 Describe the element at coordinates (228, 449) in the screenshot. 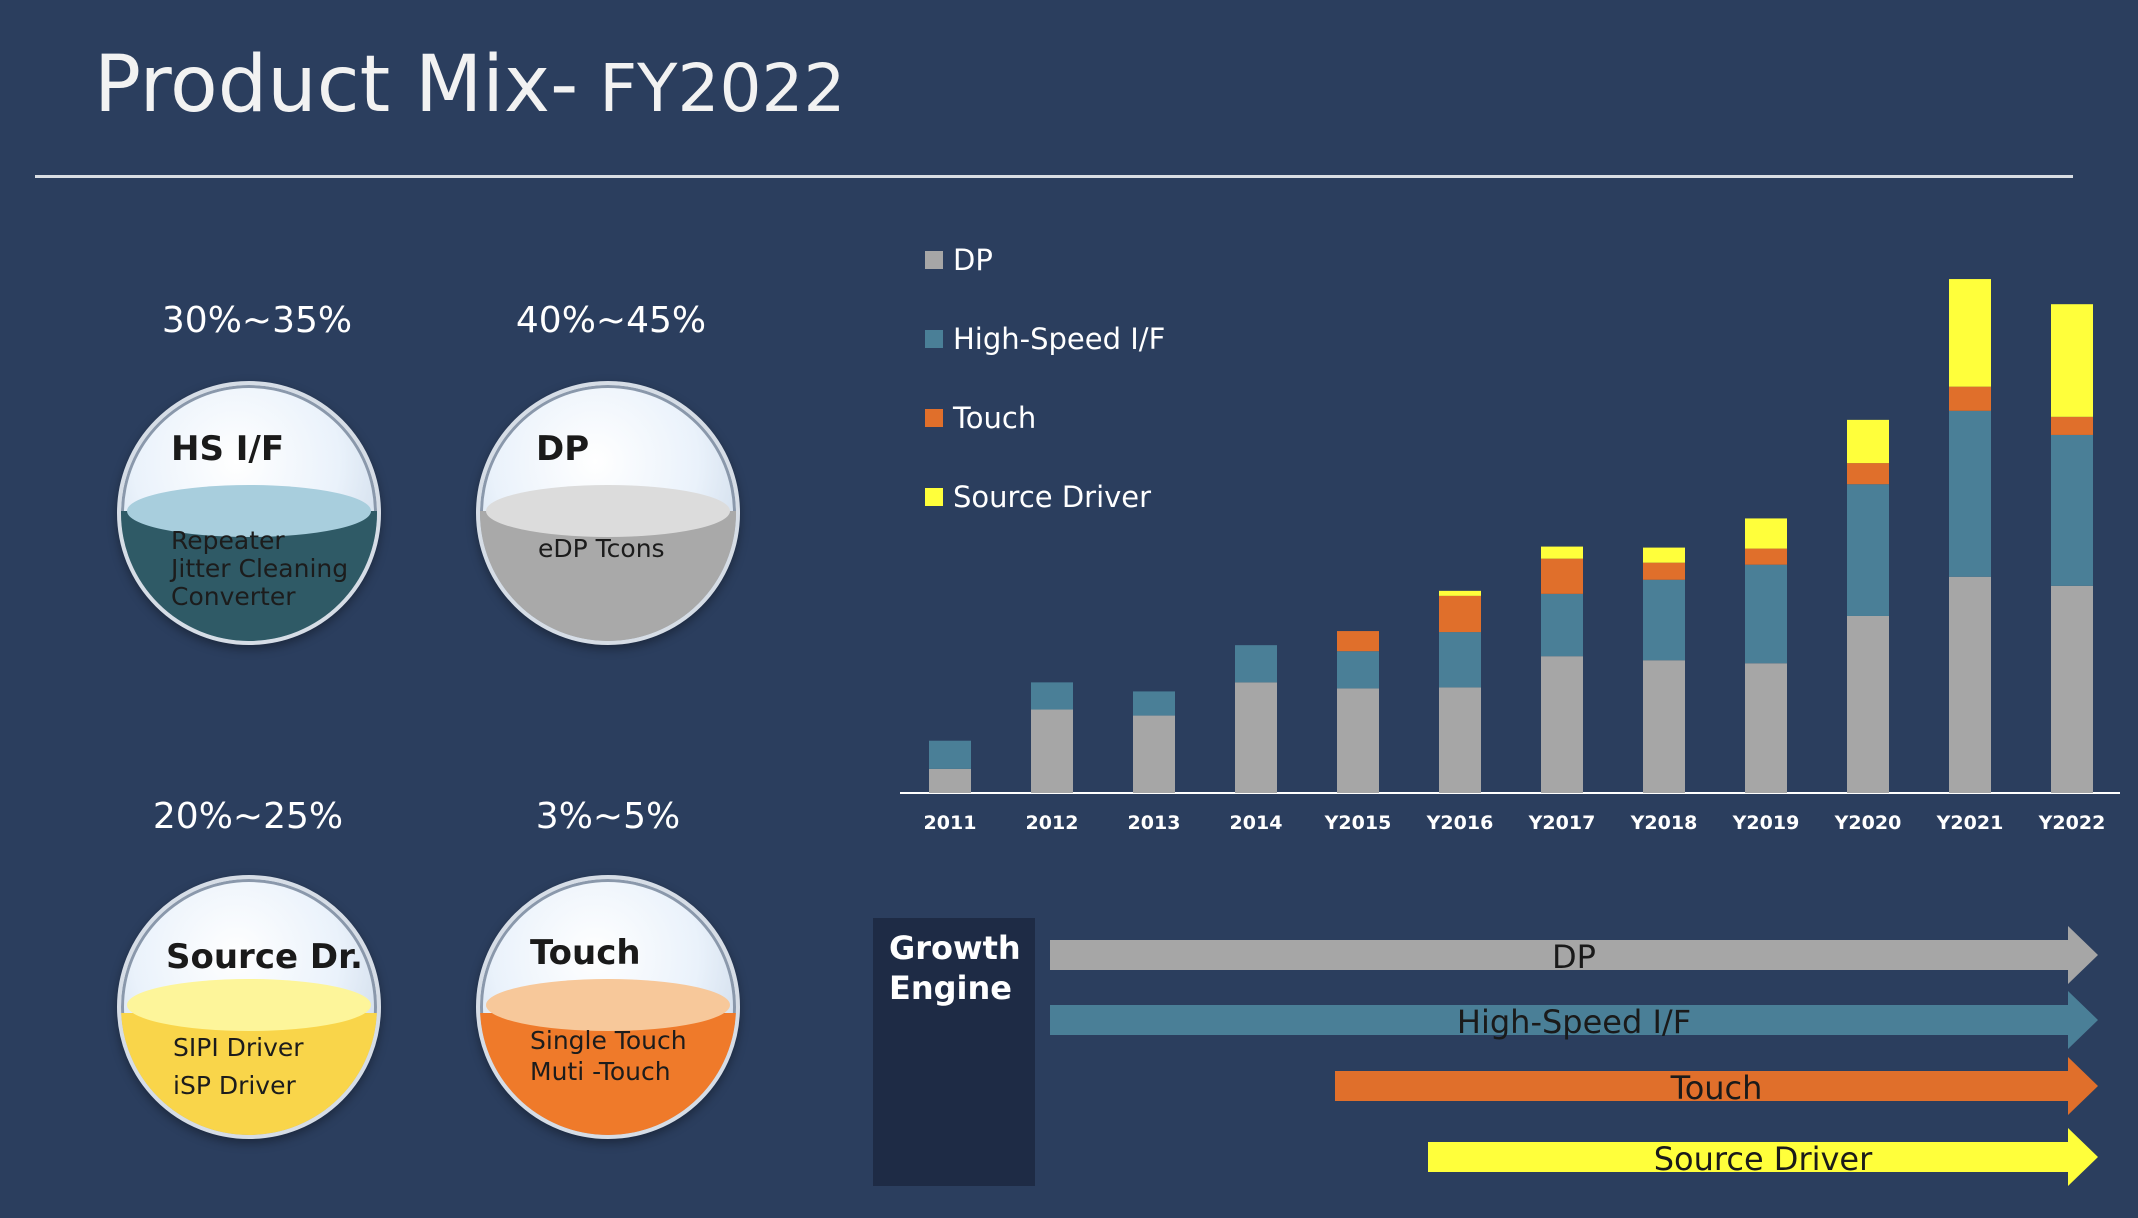

I see `product-name: HS I/F` at that location.